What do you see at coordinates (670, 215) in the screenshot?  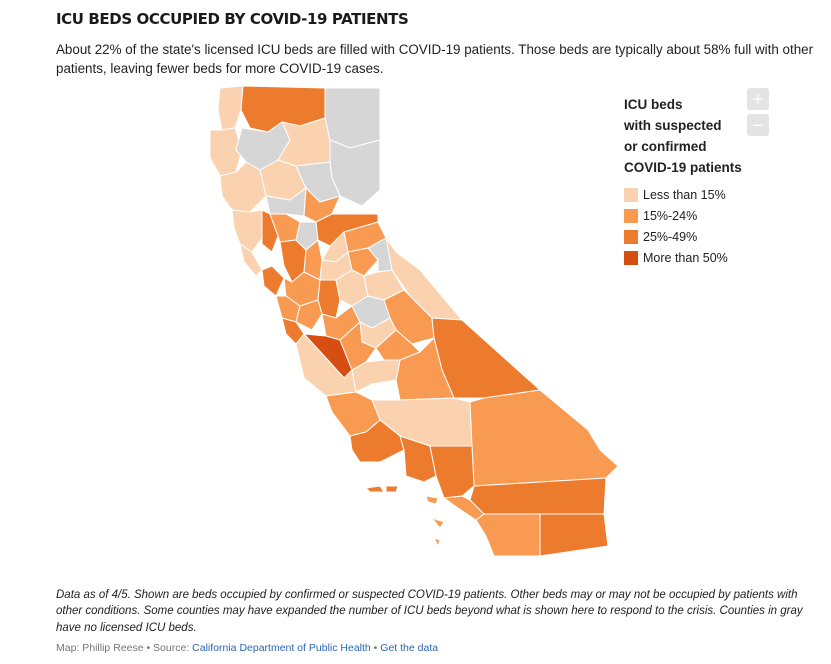 I see `legend-label: 15%-24%` at bounding box center [670, 215].